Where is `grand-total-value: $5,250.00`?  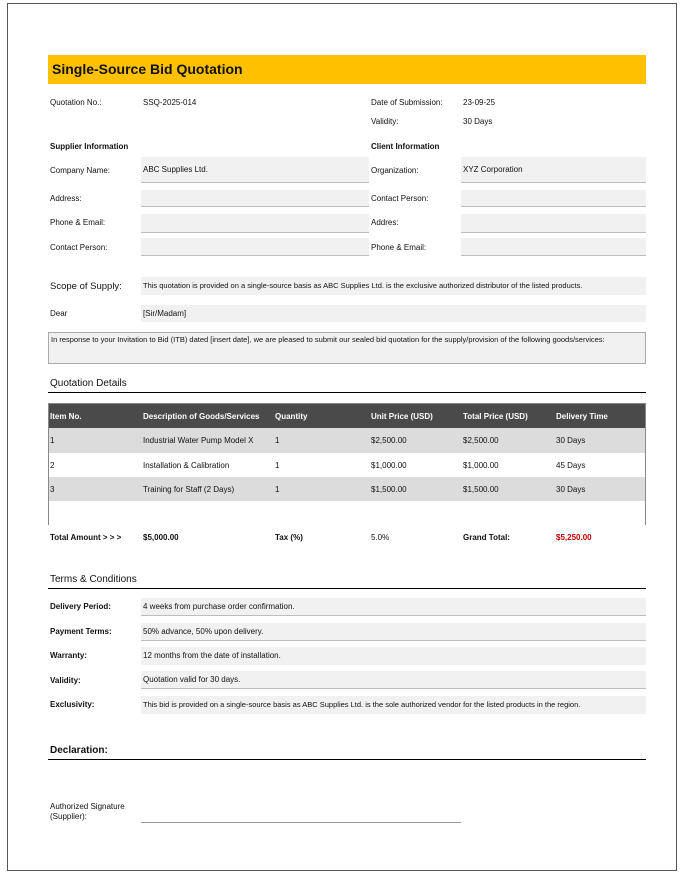 grand-total-value: $5,250.00 is located at coordinates (574, 537).